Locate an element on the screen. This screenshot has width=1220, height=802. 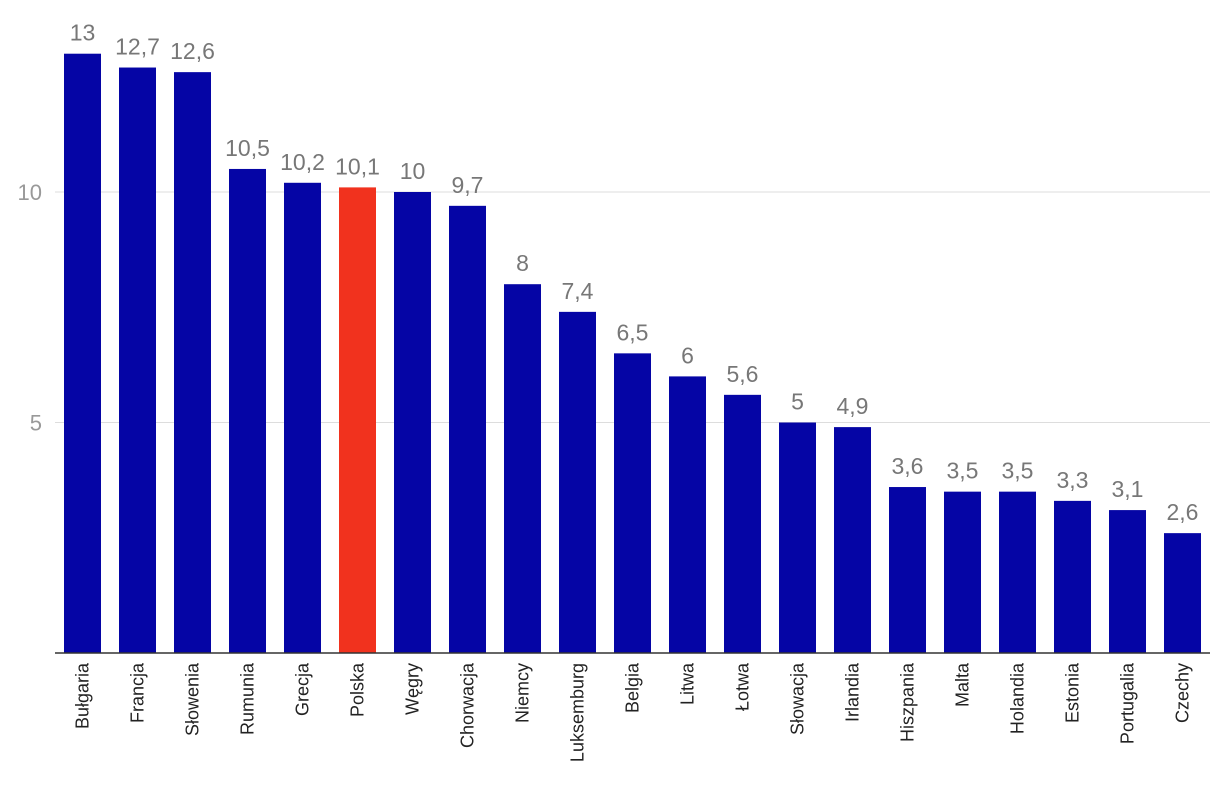
y-tick-label-5: 5 is located at coordinates (36, 423).